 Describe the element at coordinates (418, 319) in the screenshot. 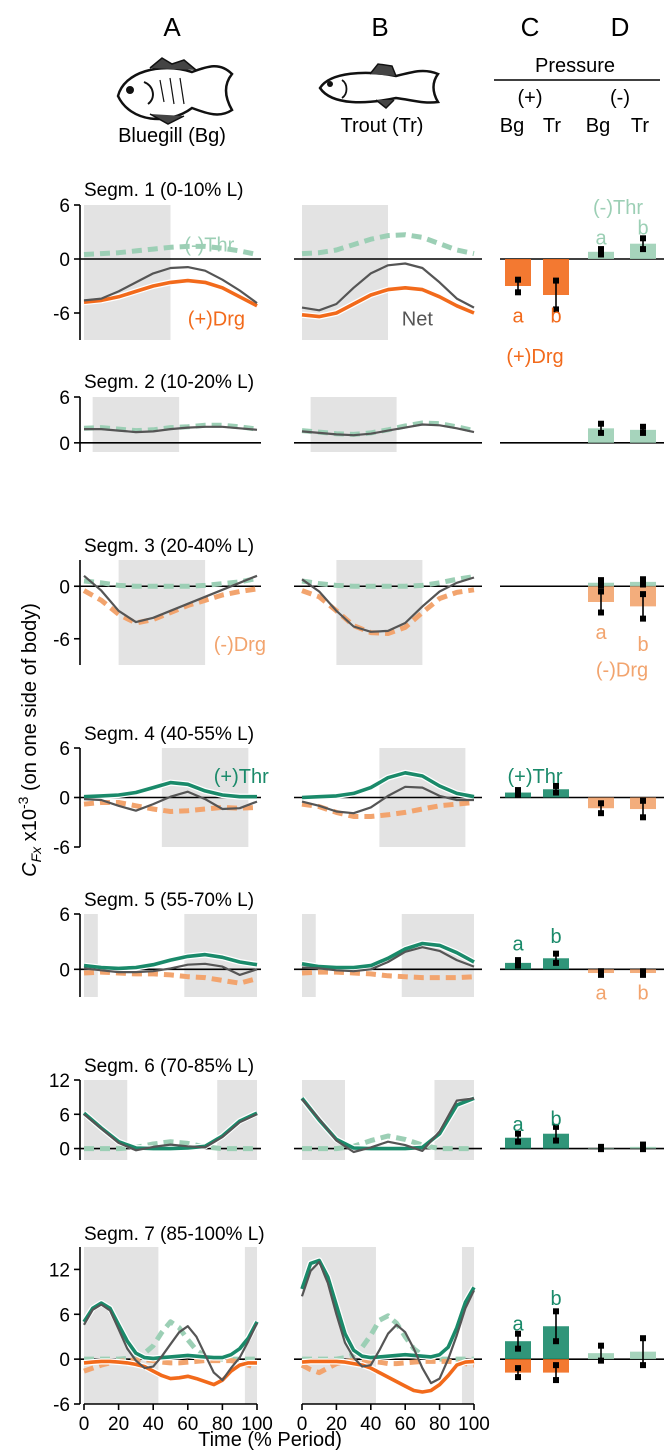

I see `series-label-net: Net` at that location.